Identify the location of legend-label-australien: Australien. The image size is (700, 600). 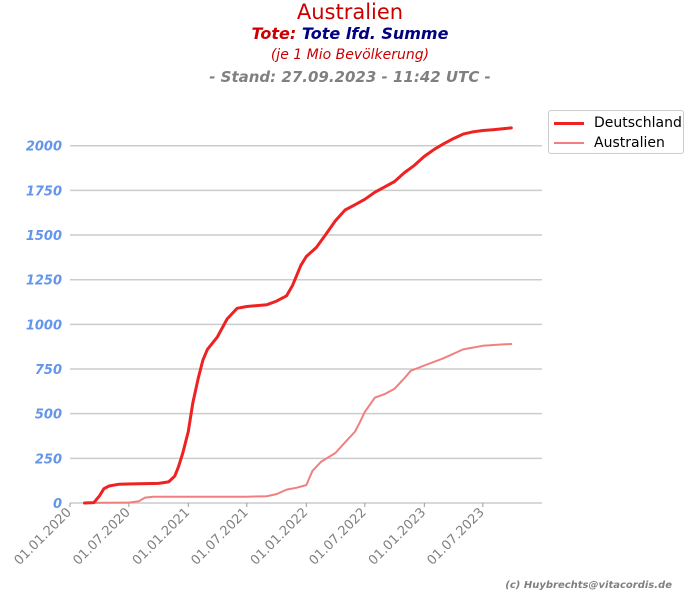
(629, 143).